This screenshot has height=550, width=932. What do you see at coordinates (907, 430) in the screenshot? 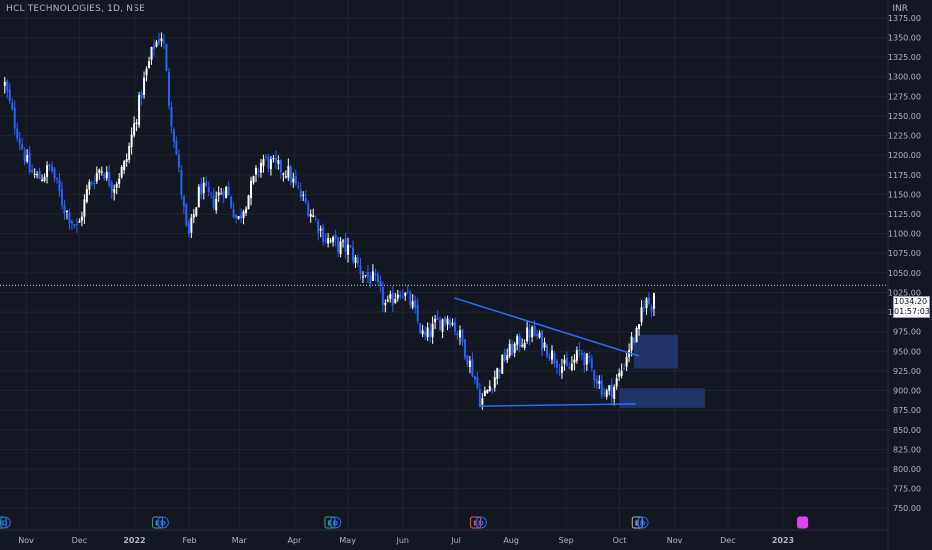
I see `price-tick-label: 850.00` at bounding box center [907, 430].